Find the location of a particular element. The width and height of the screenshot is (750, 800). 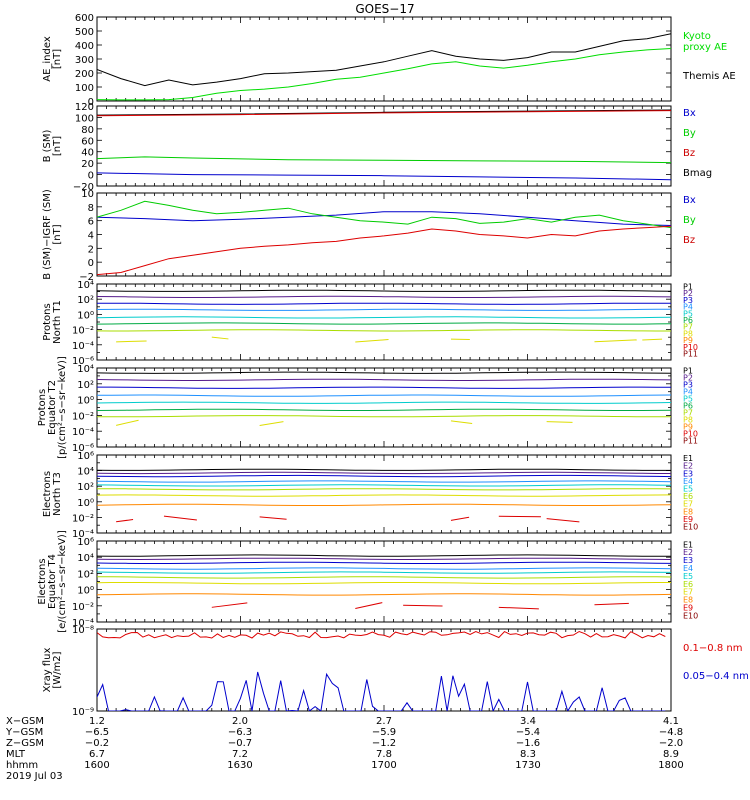

series-0-1-0-8-nm is located at coordinates (381, 634).